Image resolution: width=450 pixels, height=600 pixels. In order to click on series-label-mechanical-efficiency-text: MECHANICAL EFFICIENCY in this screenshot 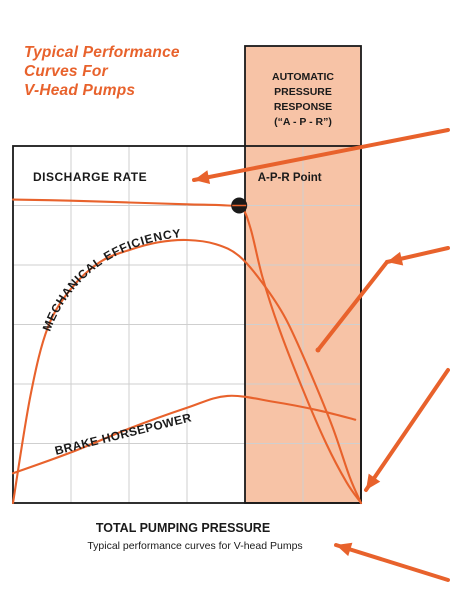, I will do `click(111, 279)`.